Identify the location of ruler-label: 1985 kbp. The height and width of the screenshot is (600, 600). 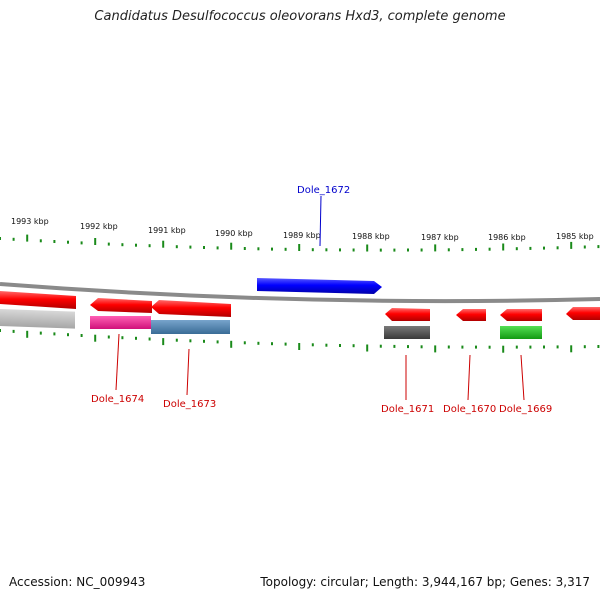
(575, 236).